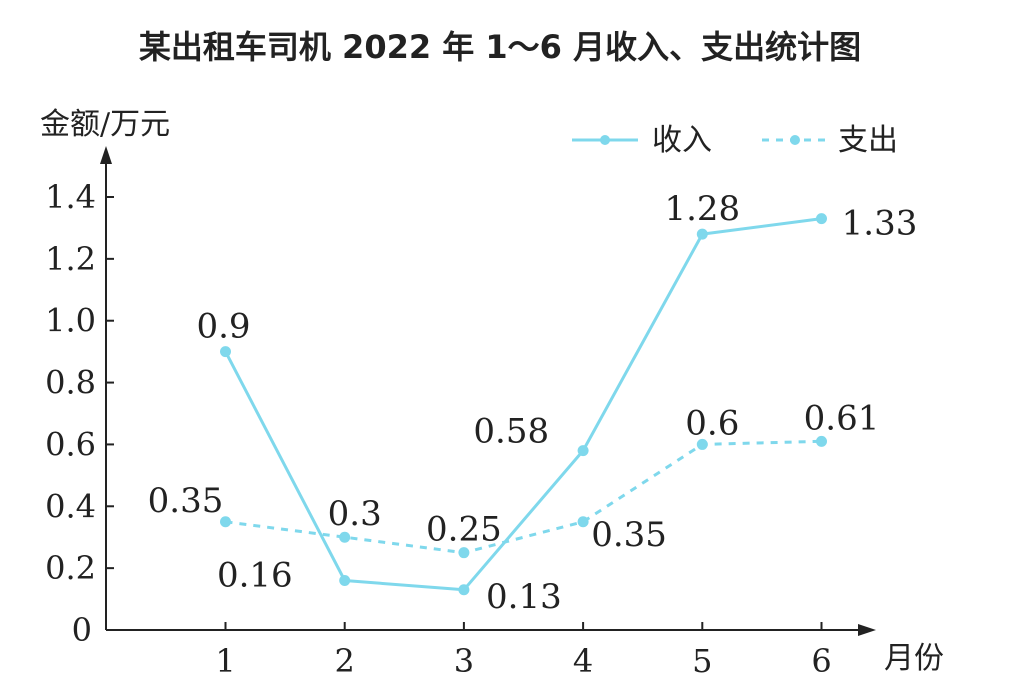  What do you see at coordinates (70, 321) in the screenshot?
I see `y-tick-label: 1.0` at bounding box center [70, 321].